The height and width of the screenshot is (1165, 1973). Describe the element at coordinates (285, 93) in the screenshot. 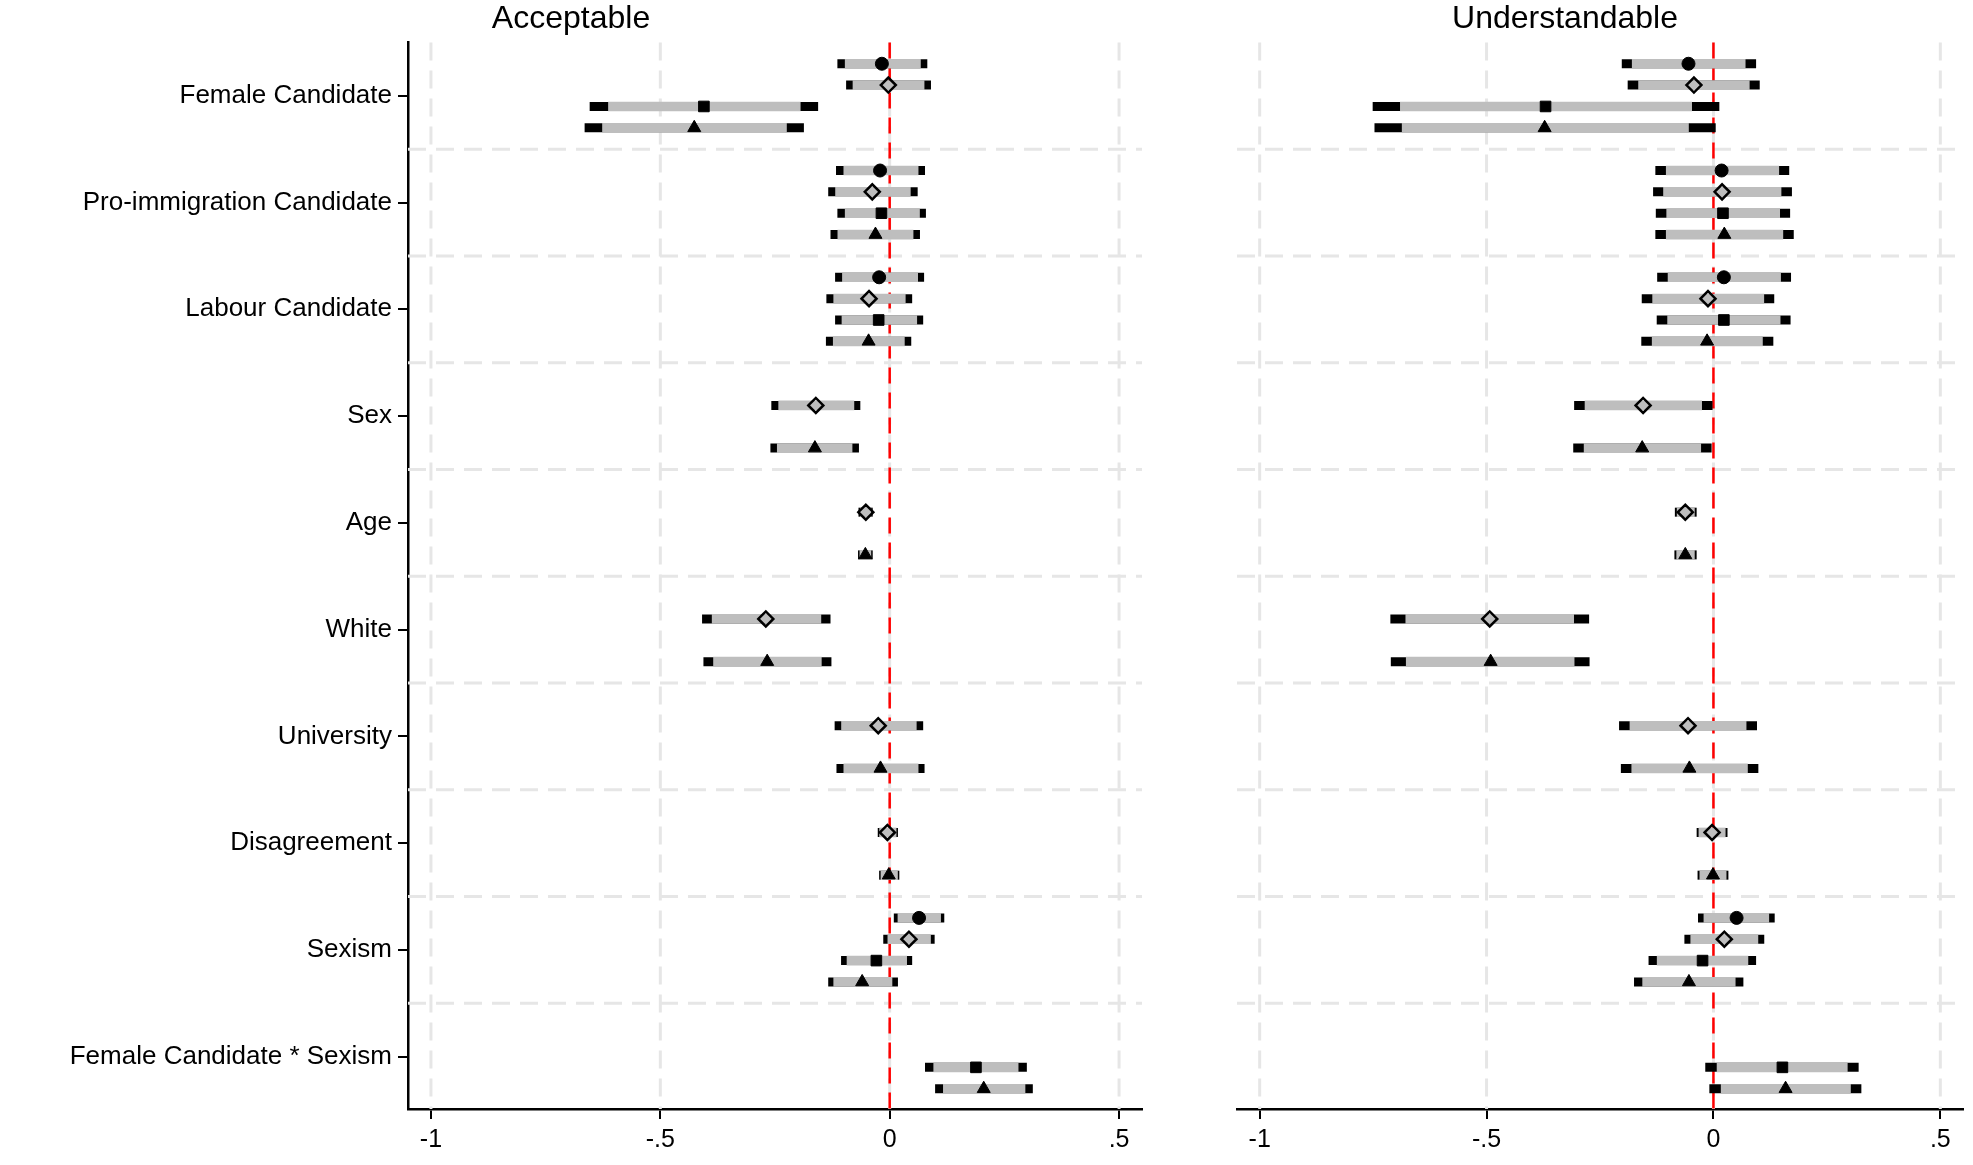

I see `y-tick-label: Female Candidate` at that location.